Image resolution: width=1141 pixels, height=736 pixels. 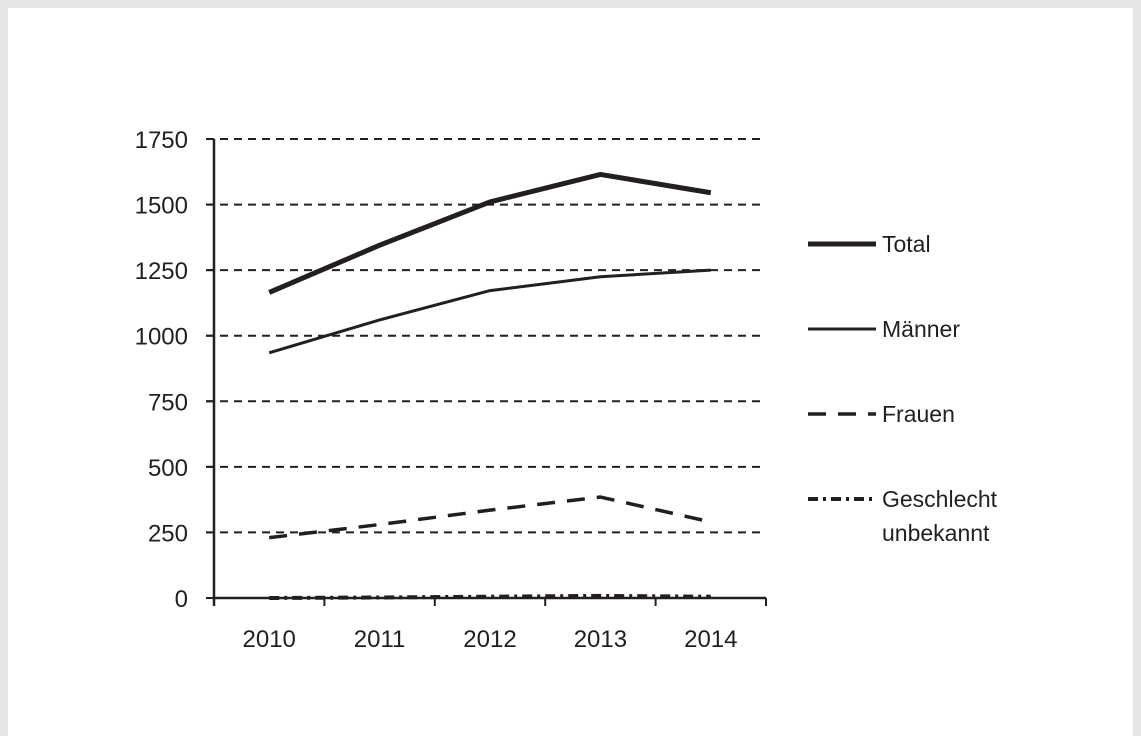 What do you see at coordinates (710, 639) in the screenshot?
I see `x-tick-label: 2014` at bounding box center [710, 639].